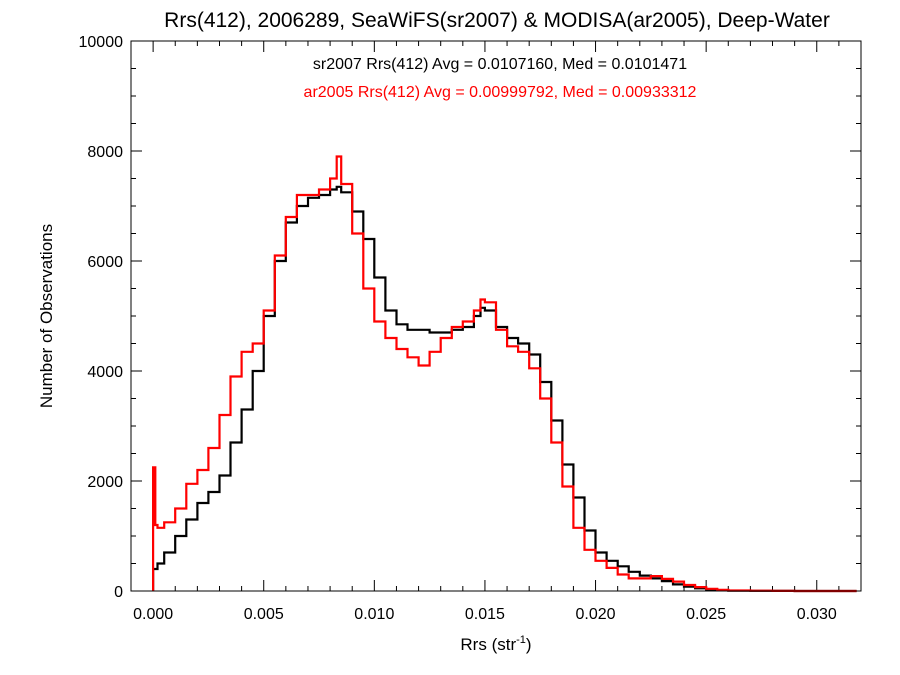 The image size is (900, 675). I want to click on x-tick-label: 0.010, so click(374, 614).